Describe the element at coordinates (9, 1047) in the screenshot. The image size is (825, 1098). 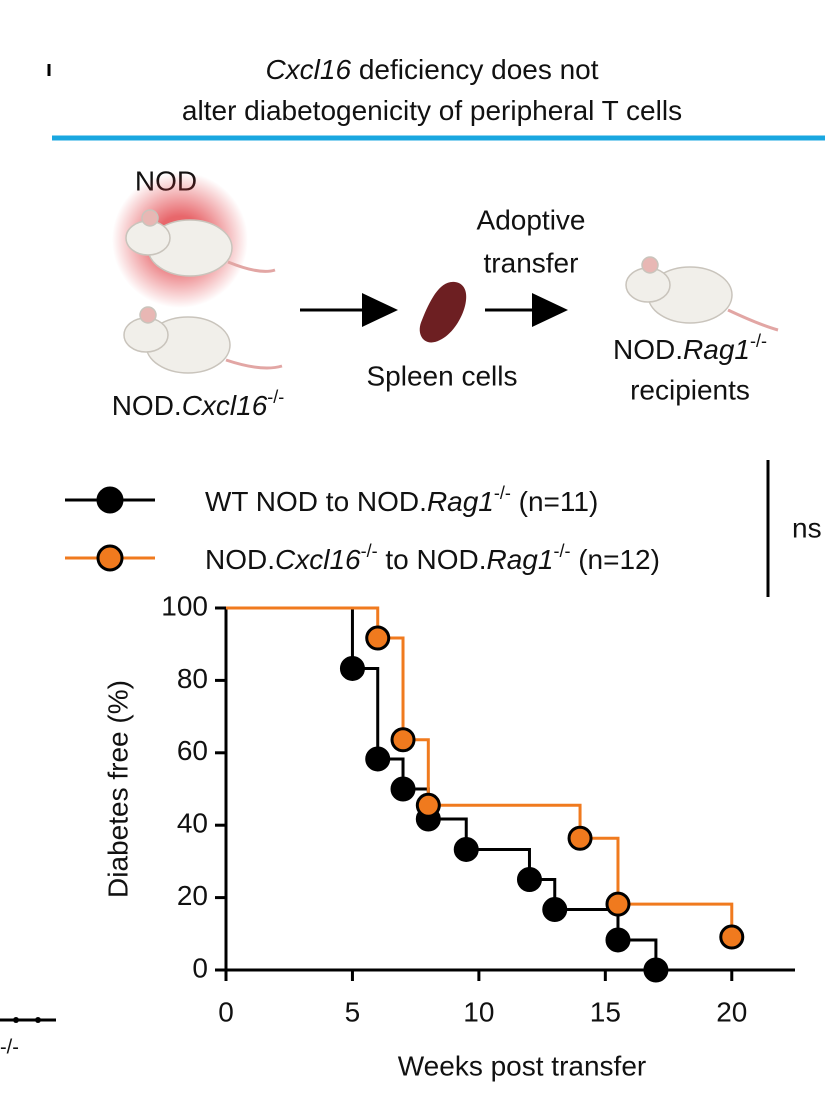
I see `fragment-label: -/-` at that location.